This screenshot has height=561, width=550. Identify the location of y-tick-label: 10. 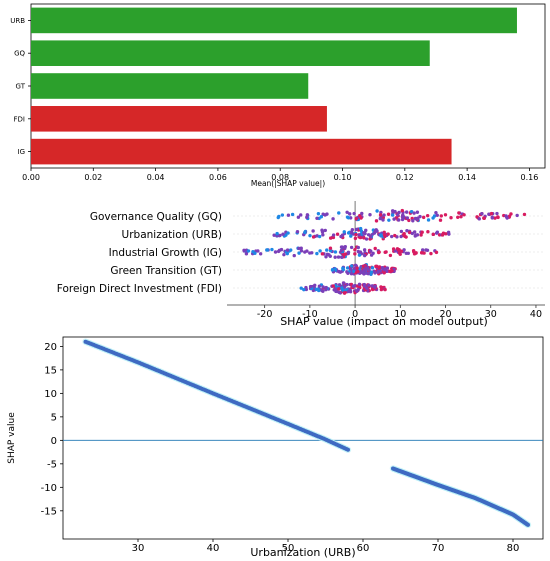
(50, 394).